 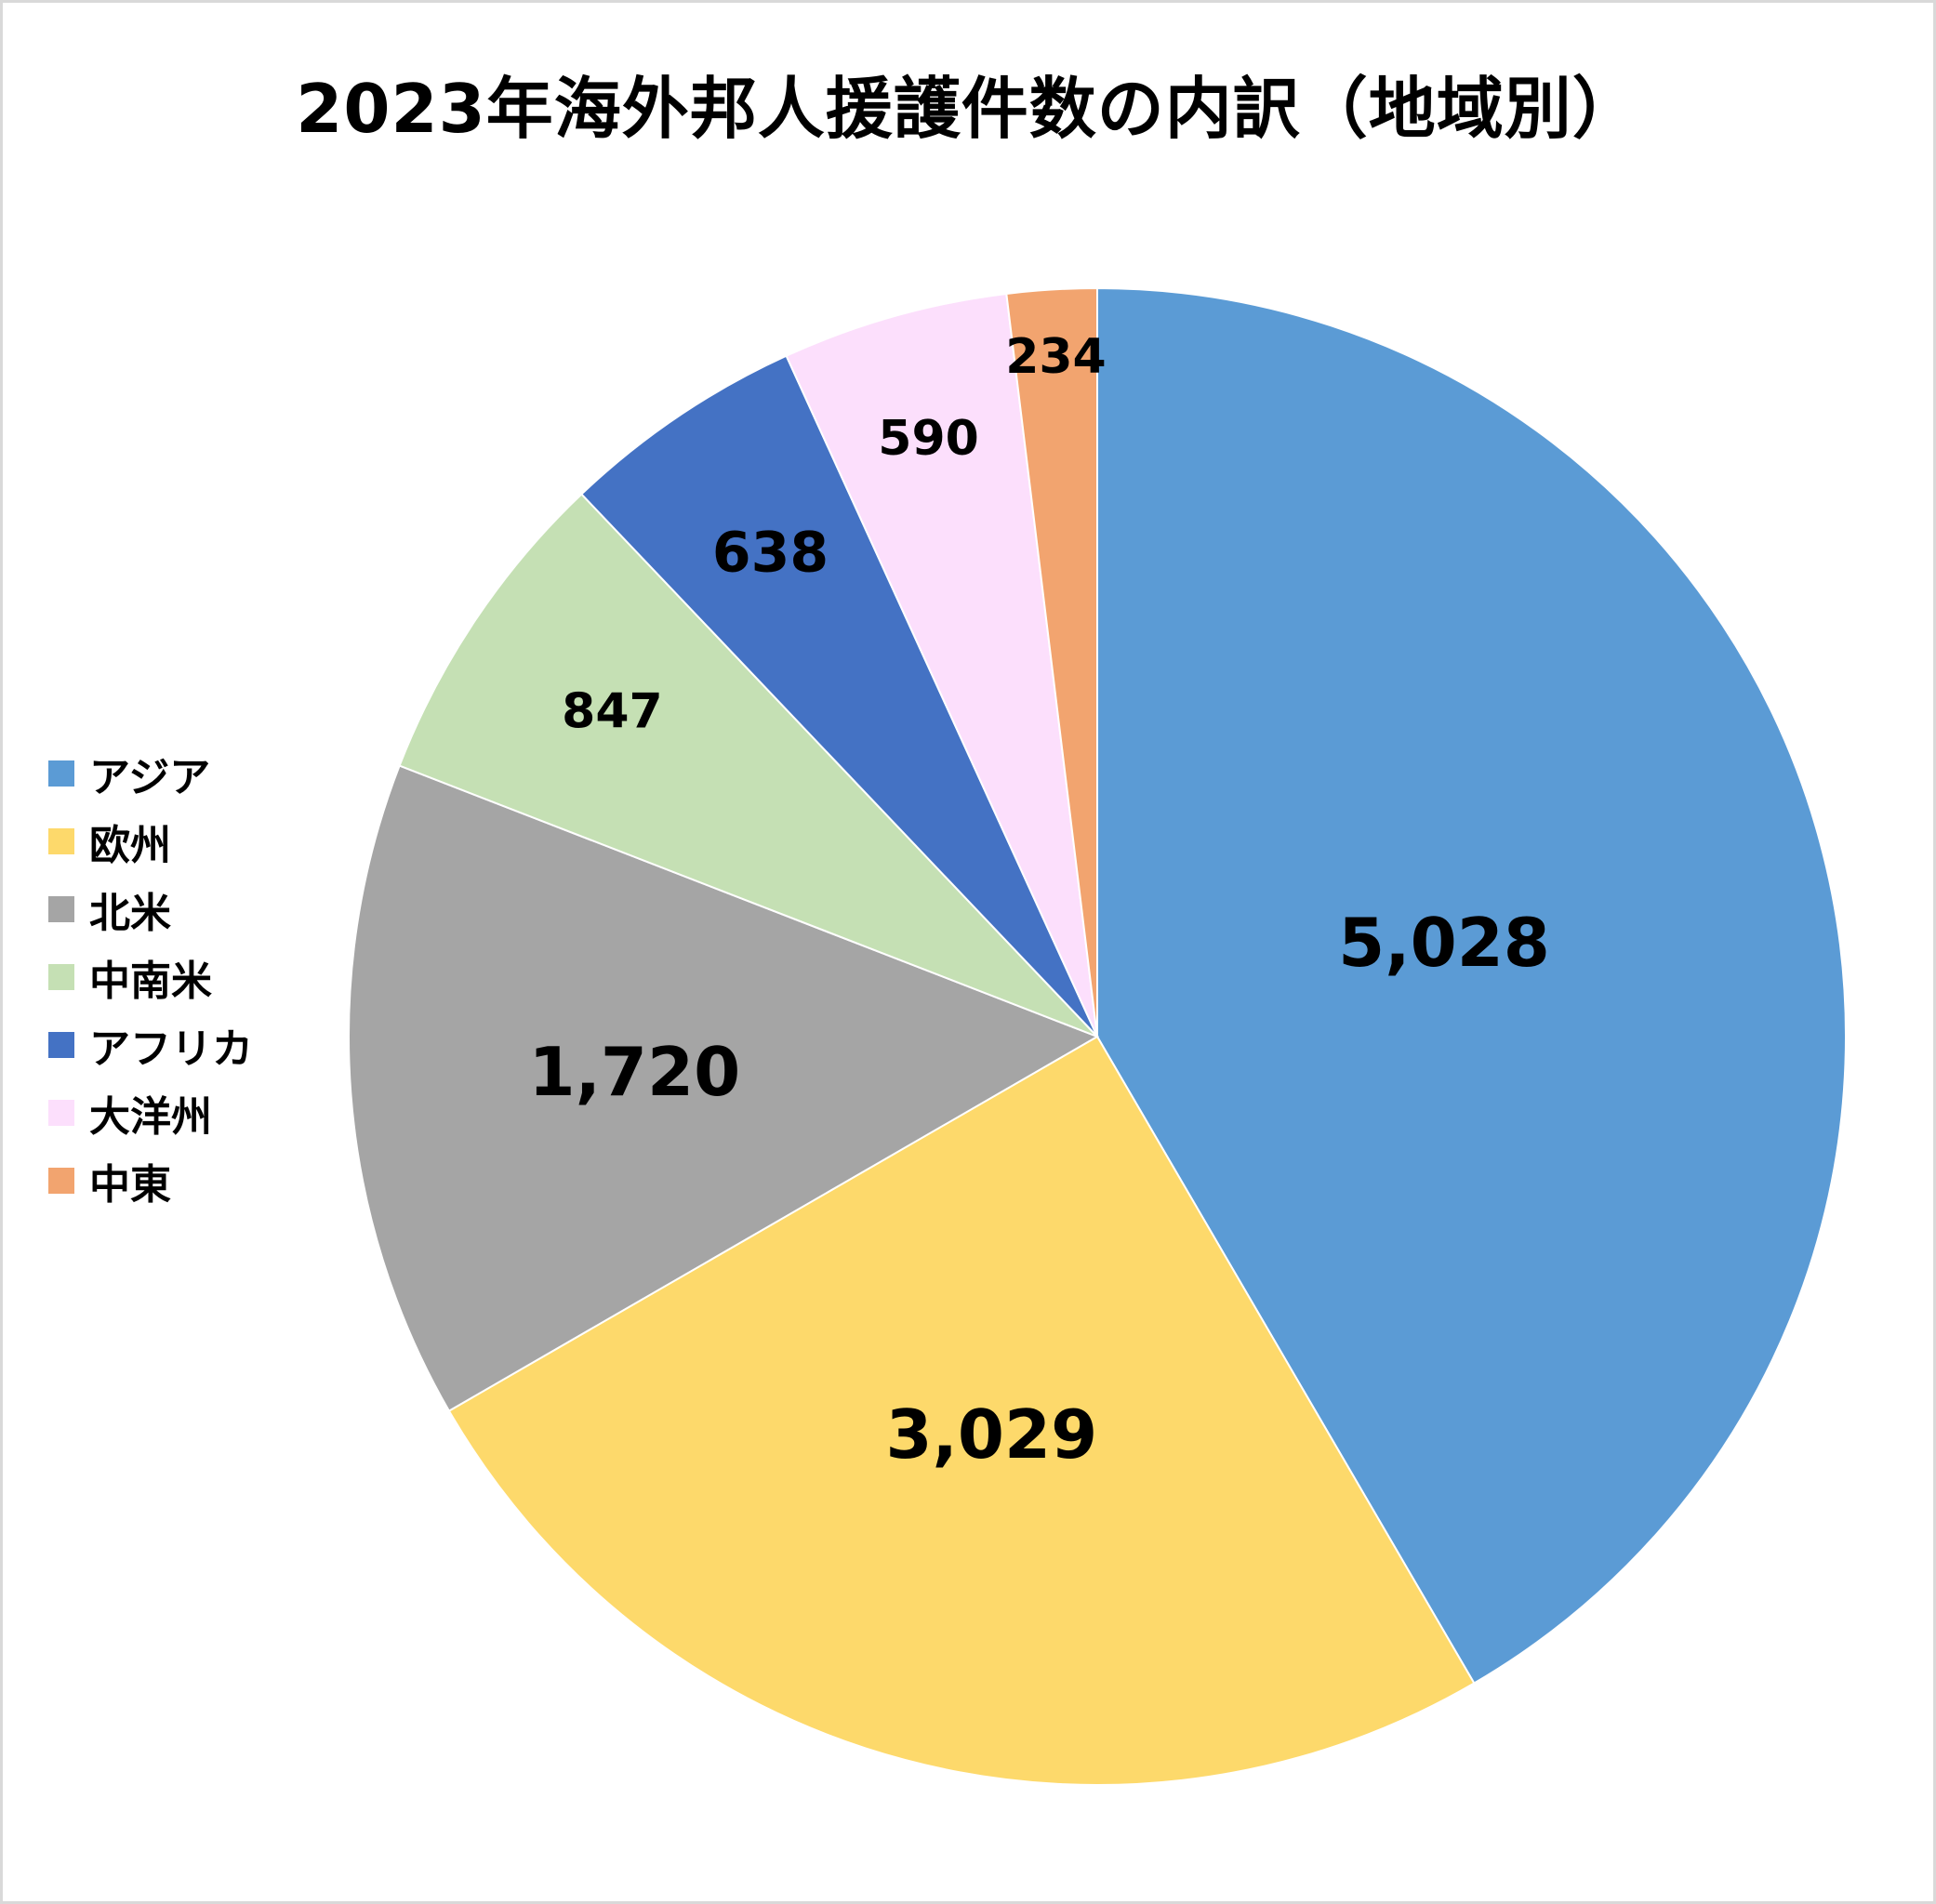 I want to click on legend-item-africa: アフリカ, so click(x=150, y=1044).